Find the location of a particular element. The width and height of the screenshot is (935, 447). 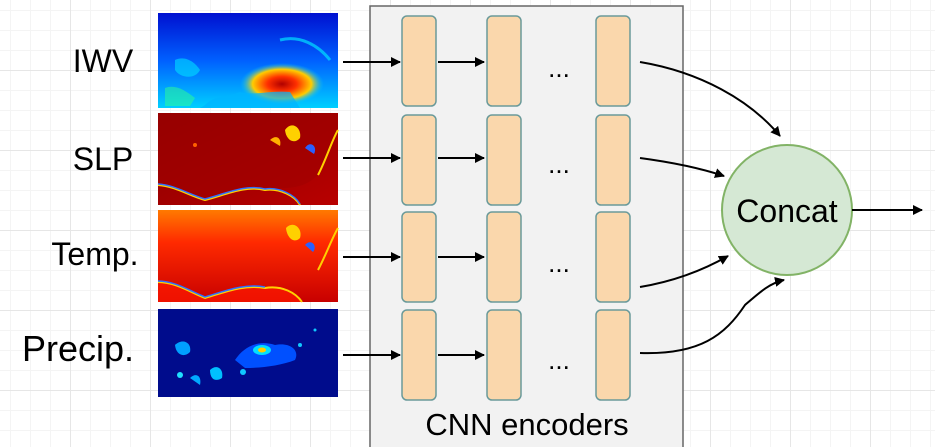

input-label-precip: Precip. is located at coordinates (78, 348).